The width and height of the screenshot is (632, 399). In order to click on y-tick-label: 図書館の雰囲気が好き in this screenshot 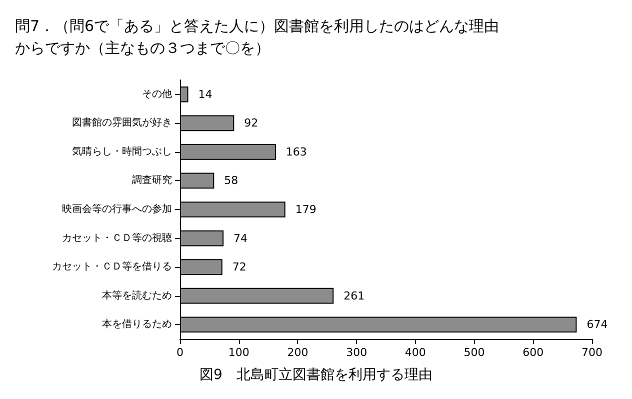, I will do `click(122, 122)`.